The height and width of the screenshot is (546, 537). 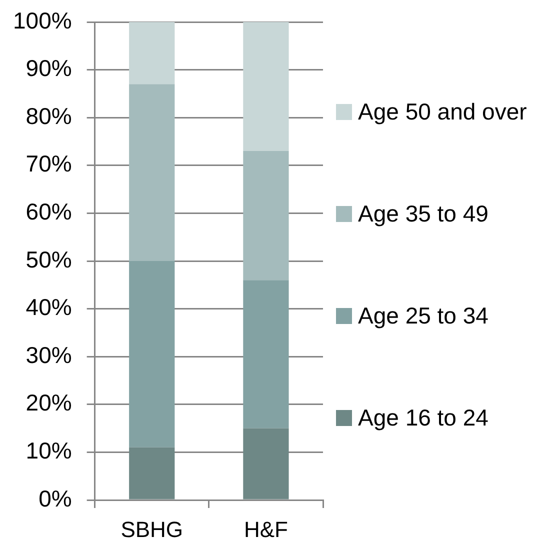 What do you see at coordinates (49, 211) in the screenshot?
I see `y-tick-label: 60%` at bounding box center [49, 211].